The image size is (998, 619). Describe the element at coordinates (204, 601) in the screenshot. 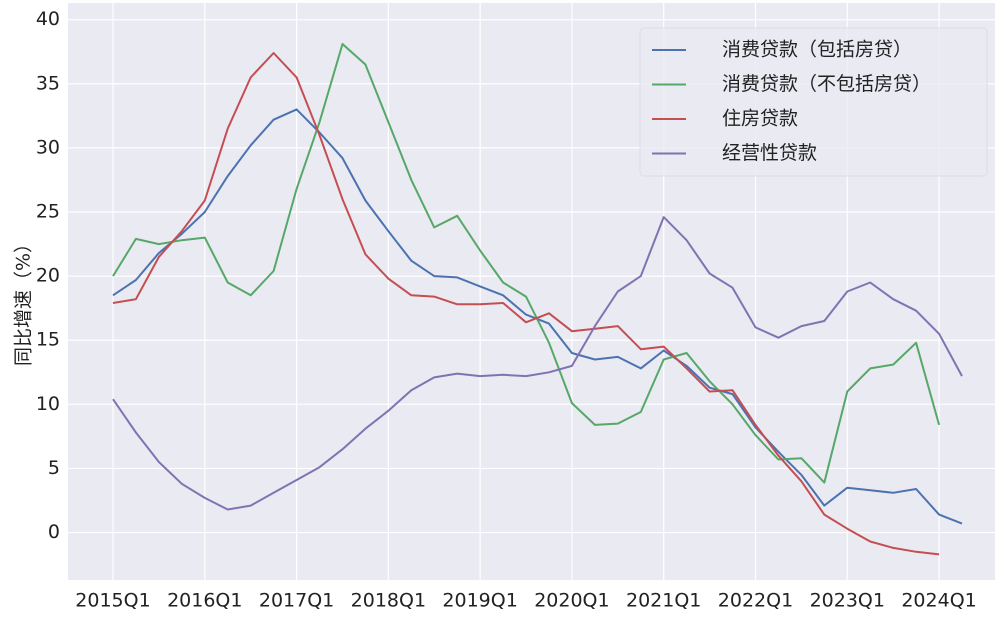

I see `x-tick-label: 2016Q1` at that location.